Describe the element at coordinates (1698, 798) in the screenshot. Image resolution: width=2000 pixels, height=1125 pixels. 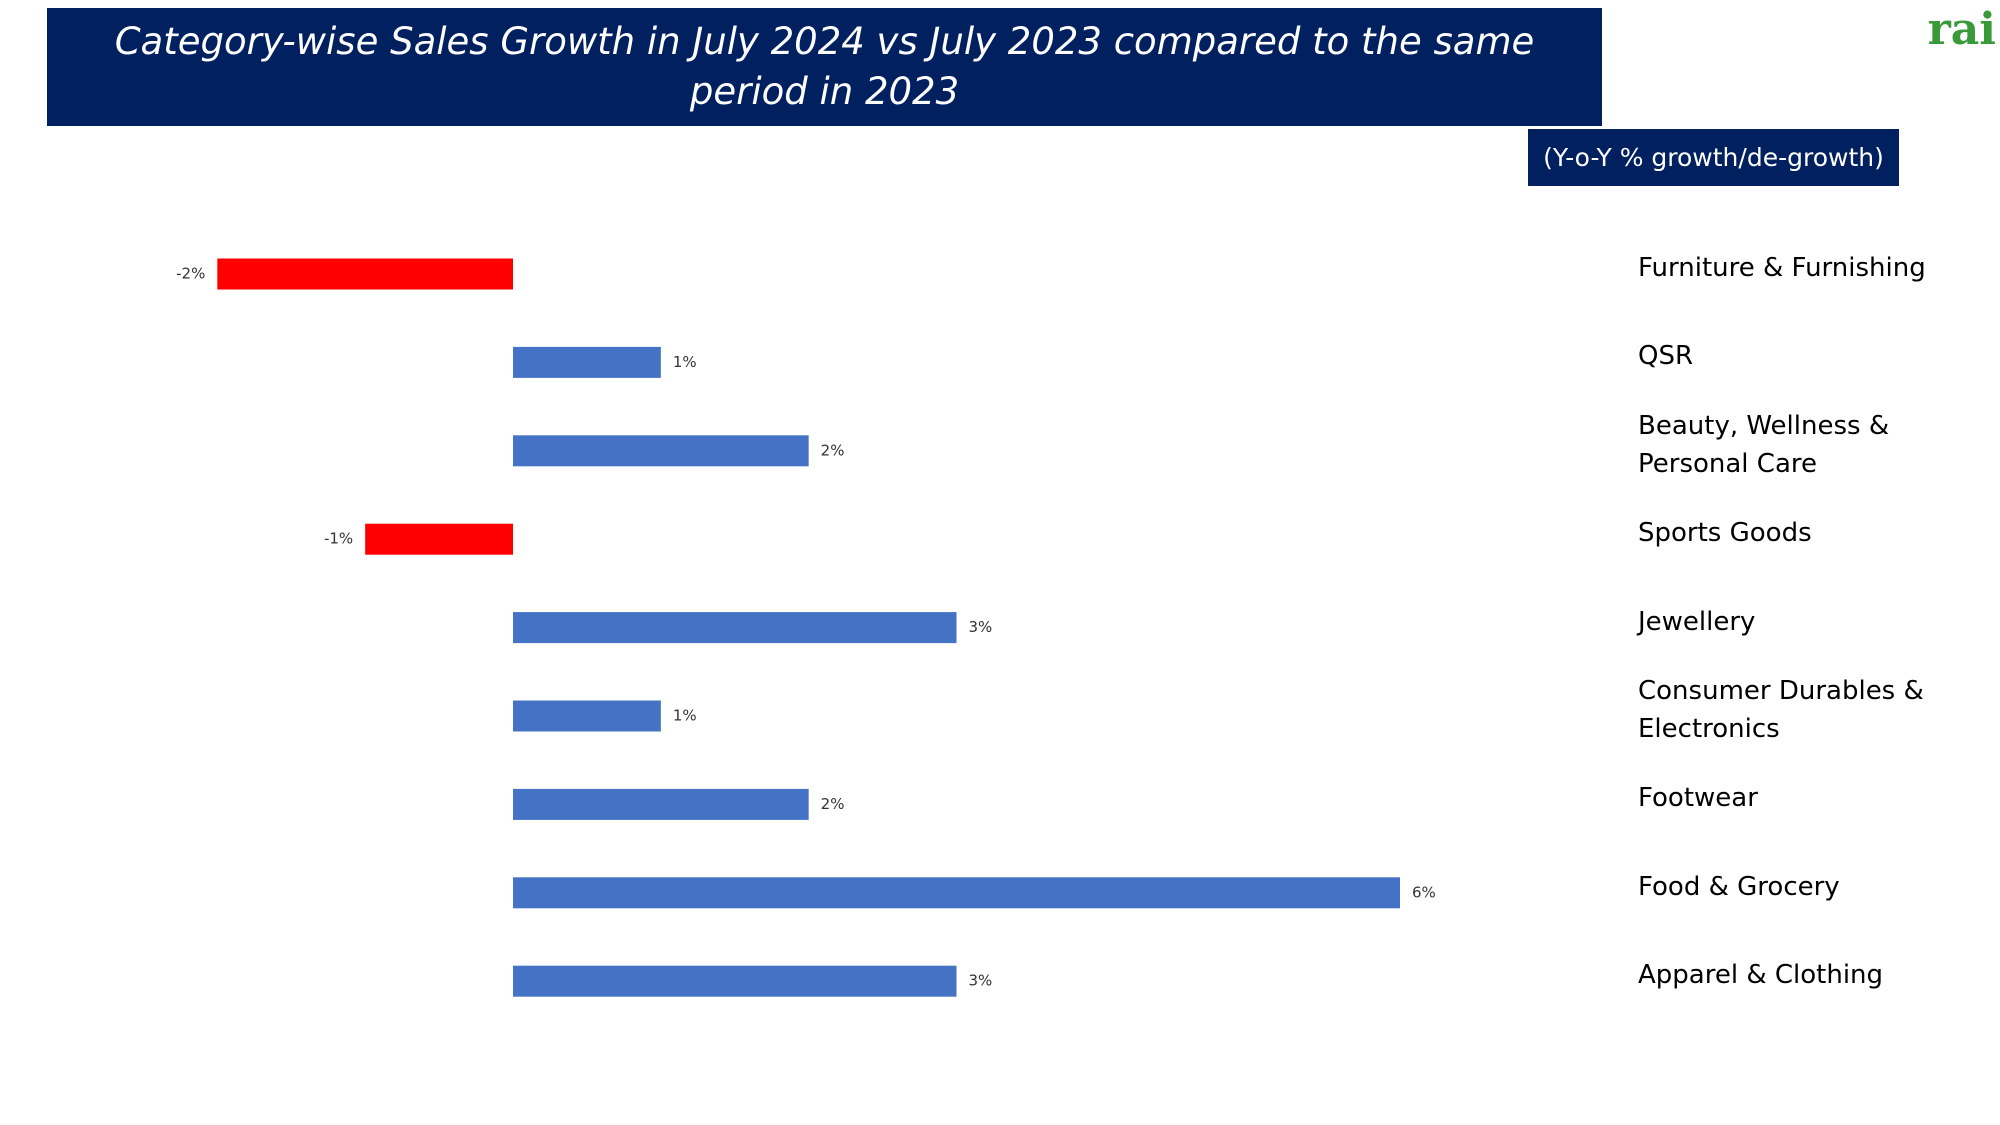
I see `category-label: Footwear` at that location.